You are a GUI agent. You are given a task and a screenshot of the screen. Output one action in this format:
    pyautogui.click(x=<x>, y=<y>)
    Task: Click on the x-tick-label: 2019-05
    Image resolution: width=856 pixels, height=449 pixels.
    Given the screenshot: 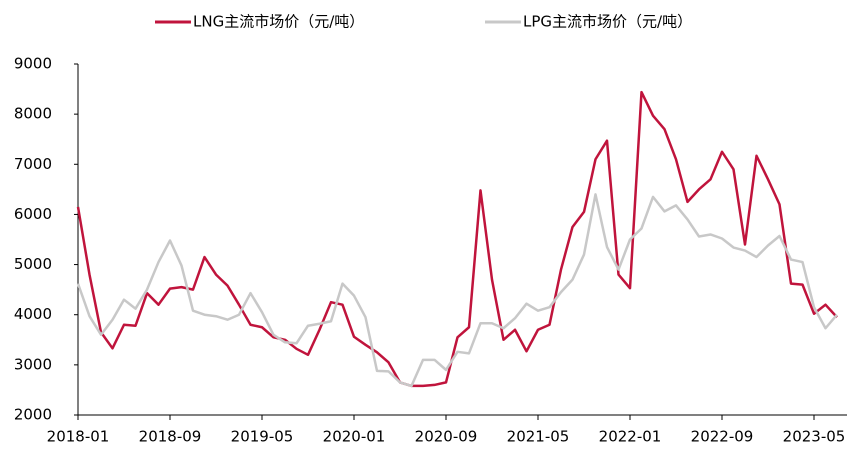 What is the action you would take?
    pyautogui.click(x=262, y=437)
    